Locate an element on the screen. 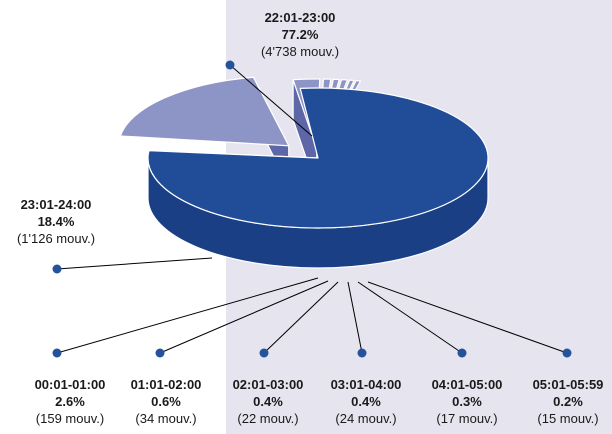 This screenshot has width=612, height=434. slice-percent-5: 0.4% is located at coordinates (366, 401).